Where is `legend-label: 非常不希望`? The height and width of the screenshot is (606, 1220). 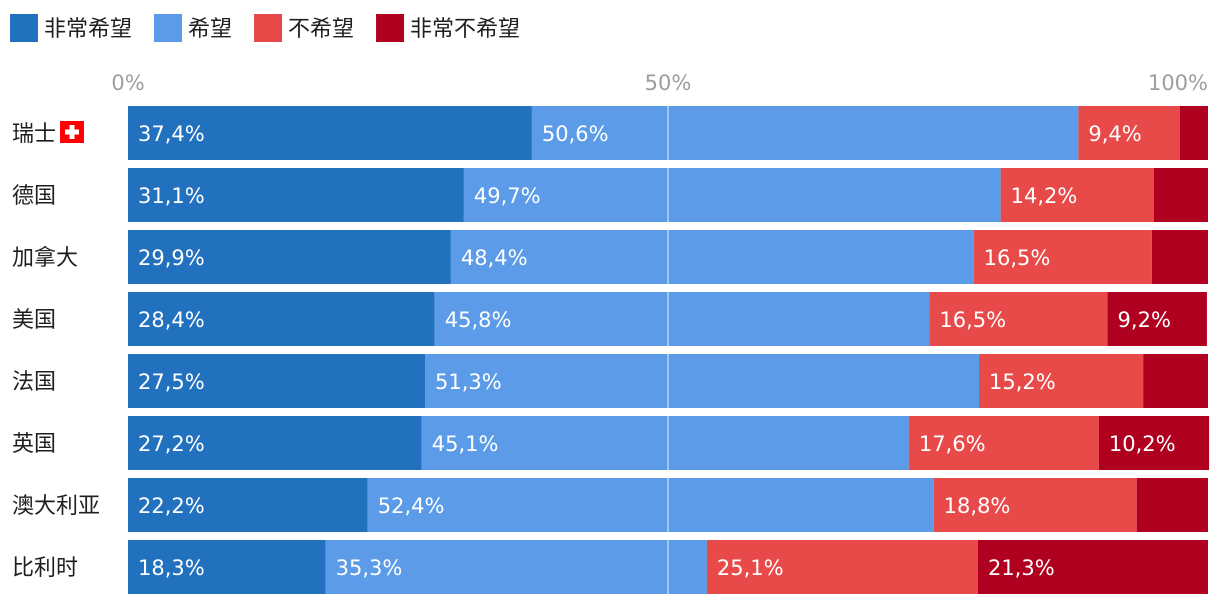
legend-label: 非常不希望 is located at coordinates (465, 29).